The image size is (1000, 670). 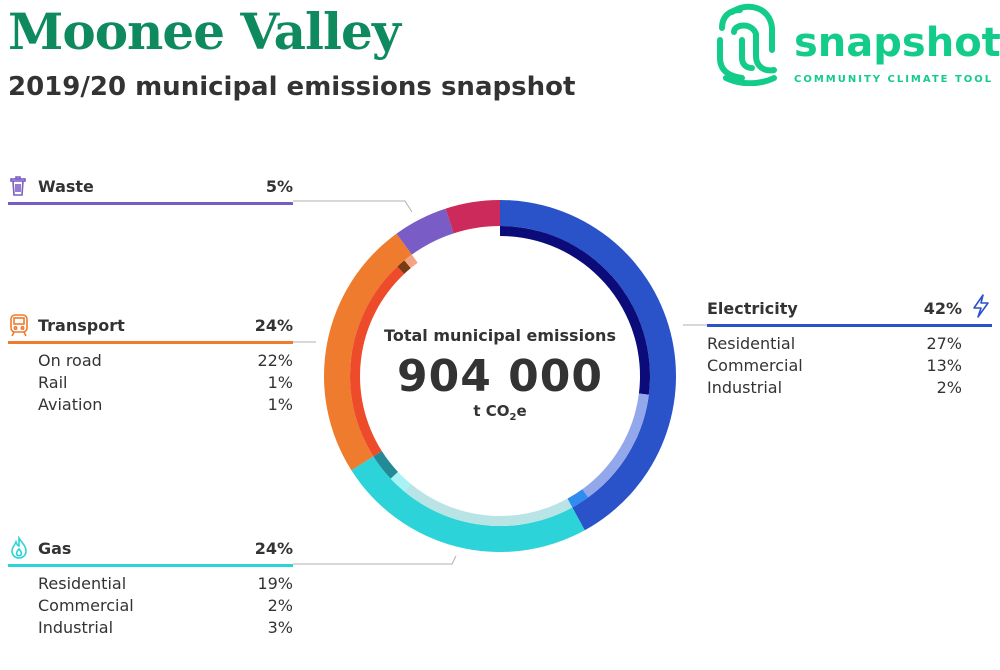 I want to click on subslice-transport-aviation, so click(x=411, y=261).